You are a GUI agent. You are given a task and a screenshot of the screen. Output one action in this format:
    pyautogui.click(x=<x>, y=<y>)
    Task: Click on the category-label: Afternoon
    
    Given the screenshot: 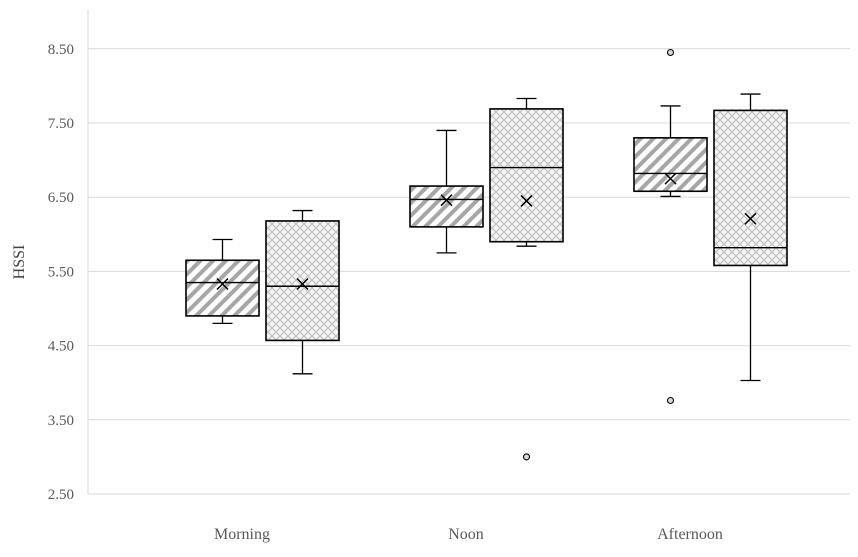 What is the action you would take?
    pyautogui.click(x=690, y=534)
    